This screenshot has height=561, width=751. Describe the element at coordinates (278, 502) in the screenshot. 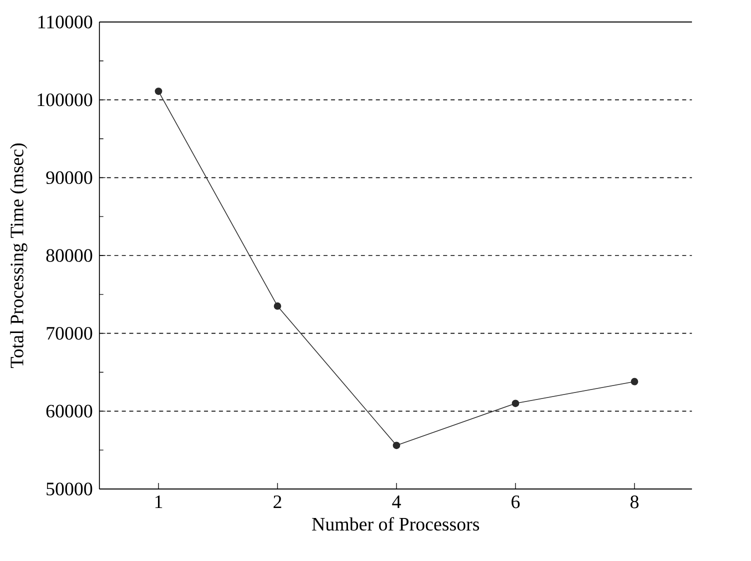

I see `x-tick-label: 2` at that location.